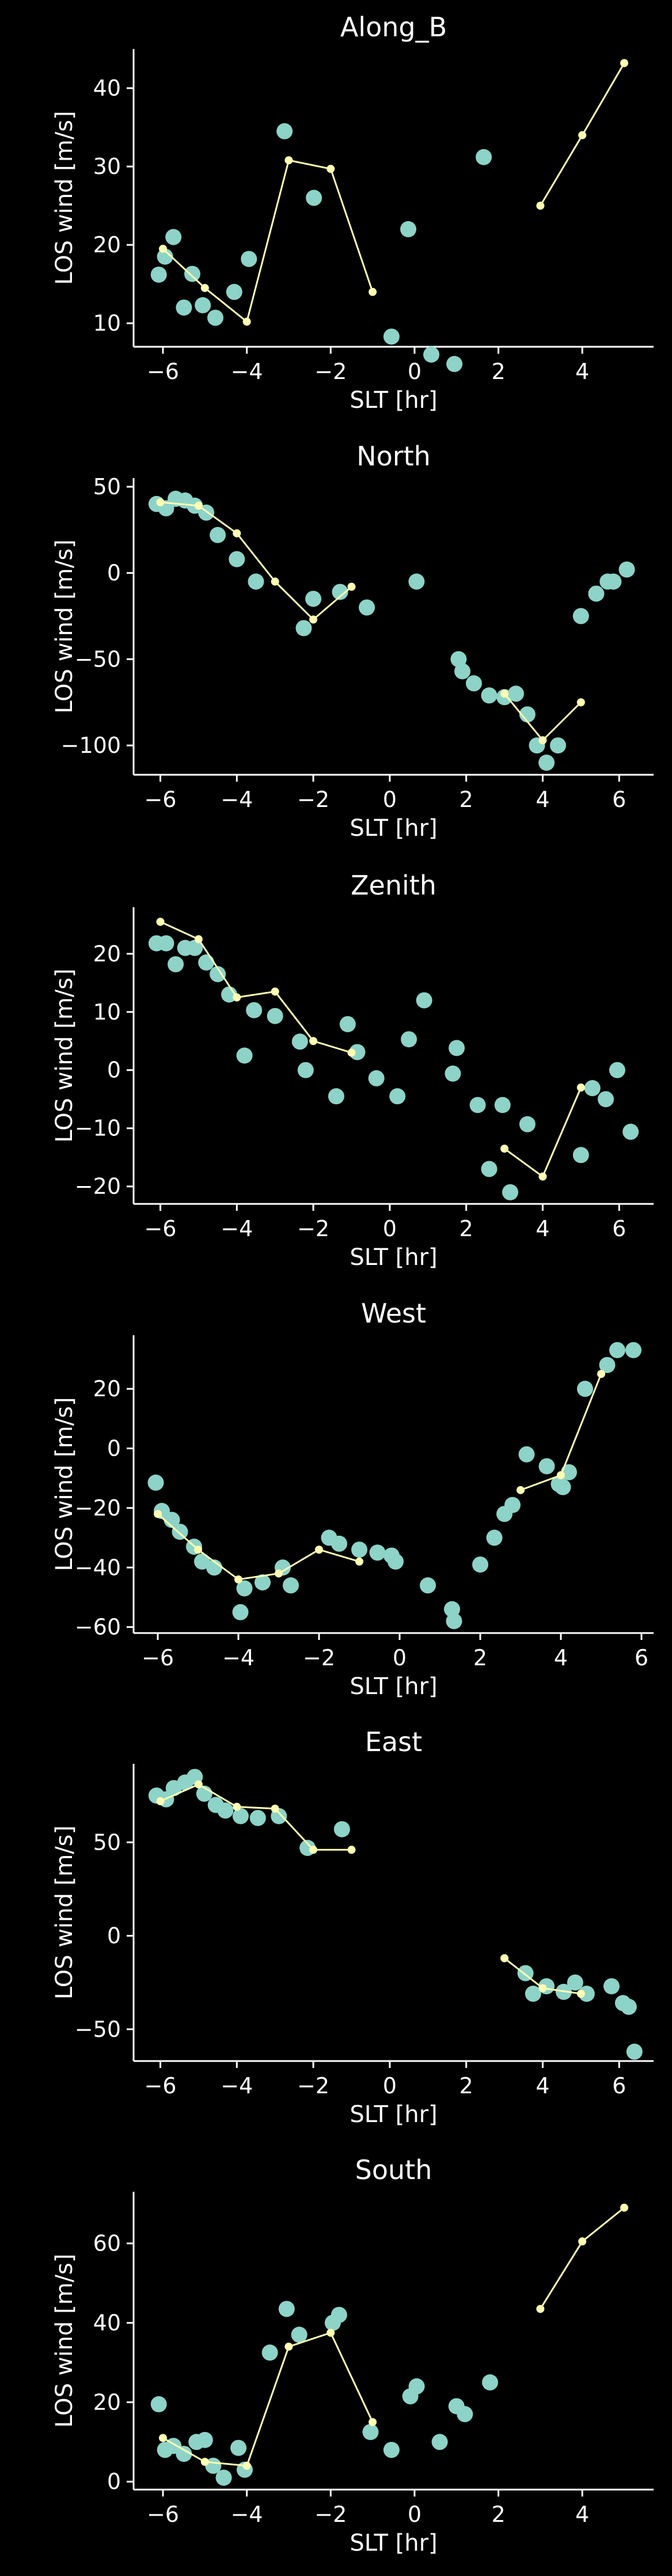 The height and width of the screenshot is (2576, 672). Describe the element at coordinates (107, 2243) in the screenshot. I see `y-tick-label: 60` at that location.